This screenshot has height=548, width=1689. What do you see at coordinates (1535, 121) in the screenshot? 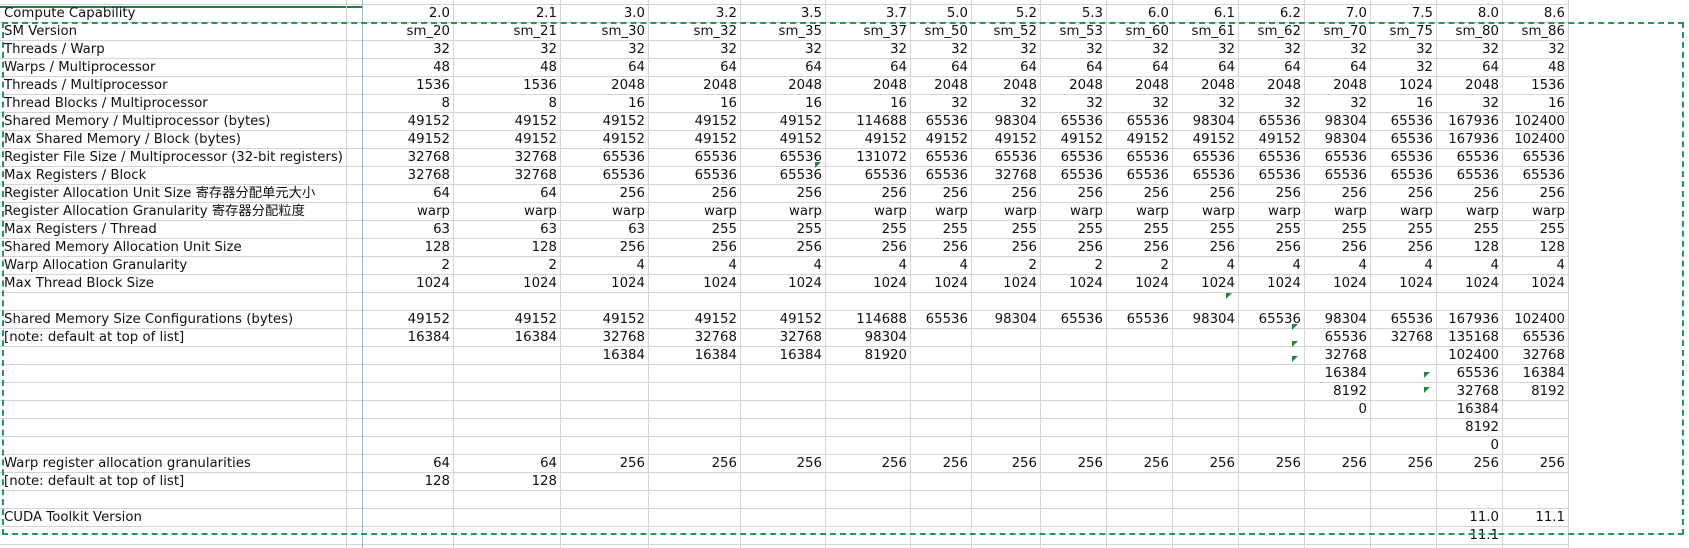
I see `data-cell: 102400` at bounding box center [1535, 121].